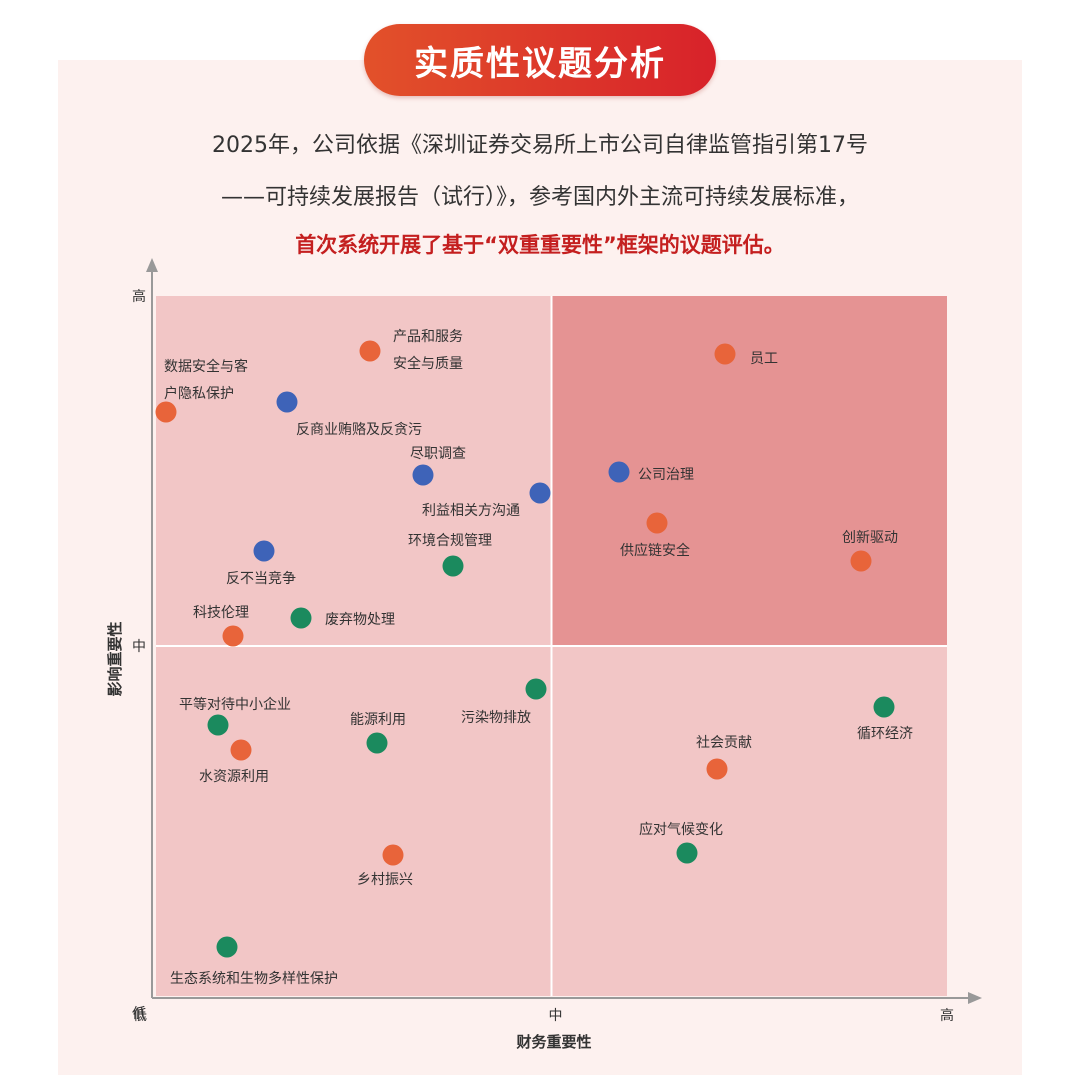 This screenshot has height=1092, width=1080. I want to click on data-point-label-line: 户隐私保护, so click(199, 393).